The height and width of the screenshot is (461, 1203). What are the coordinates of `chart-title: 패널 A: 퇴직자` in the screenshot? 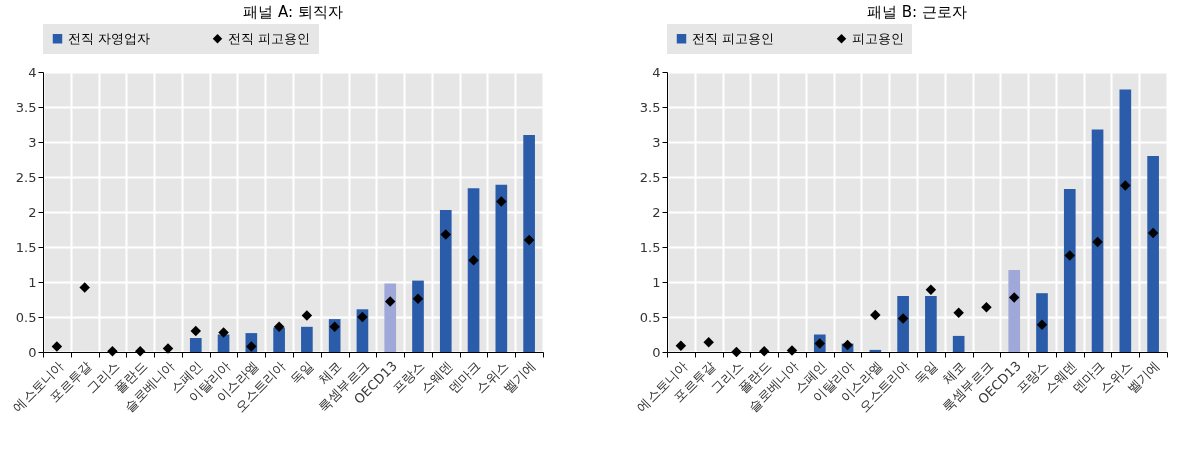 It's located at (293, 12).